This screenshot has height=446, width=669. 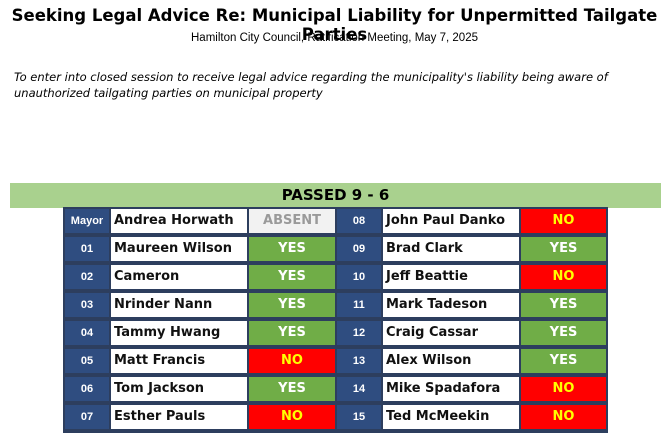 What do you see at coordinates (451, 417) in the screenshot?
I see `councillor-name: Ted McMeekin` at bounding box center [451, 417].